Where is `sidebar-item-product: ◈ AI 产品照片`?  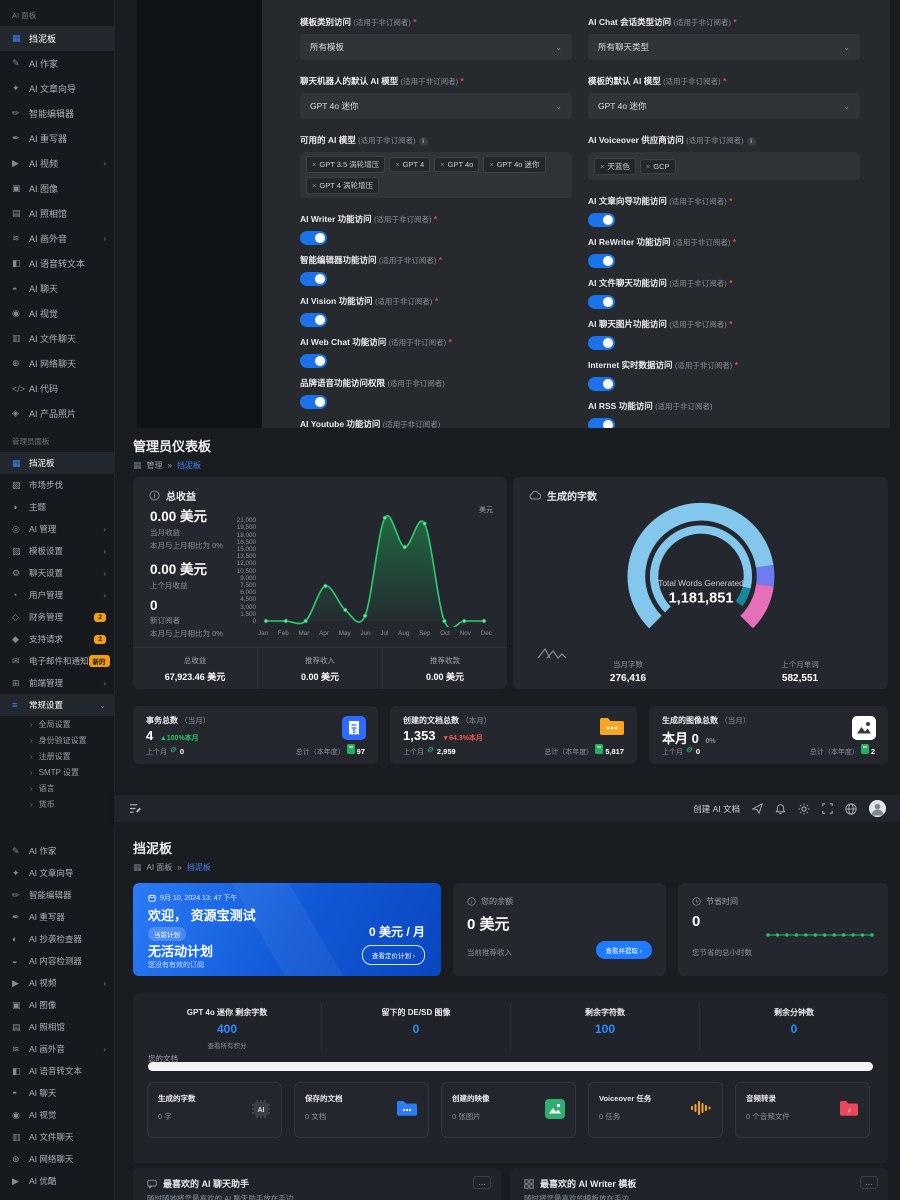 sidebar-item-product: ◈ AI 产品照片 is located at coordinates (57, 413).